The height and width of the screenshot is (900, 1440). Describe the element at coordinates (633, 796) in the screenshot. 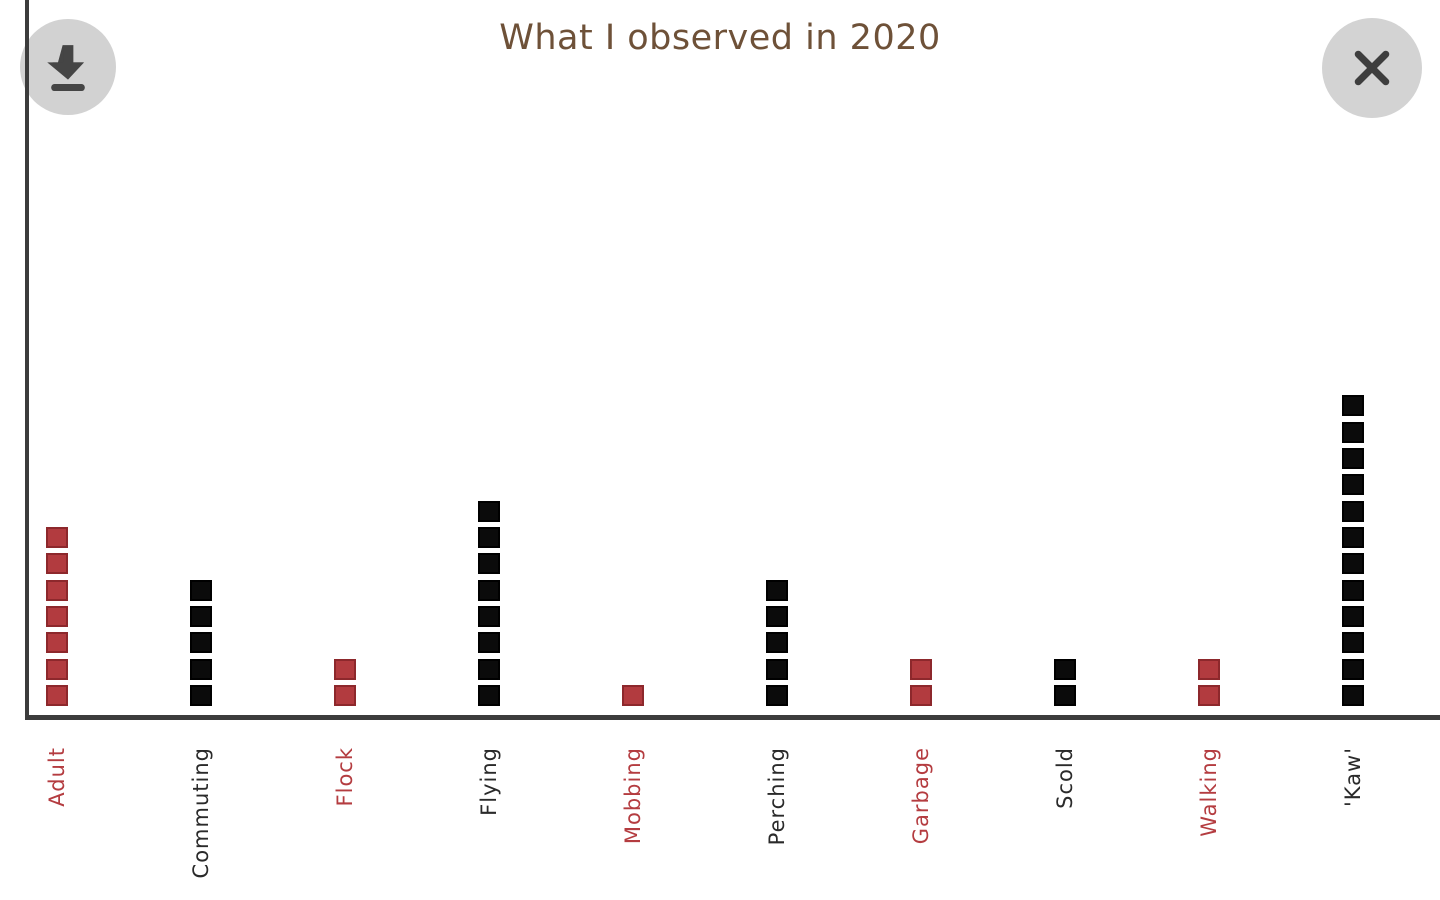

I see `x-tick-label: Mobbing` at that location.